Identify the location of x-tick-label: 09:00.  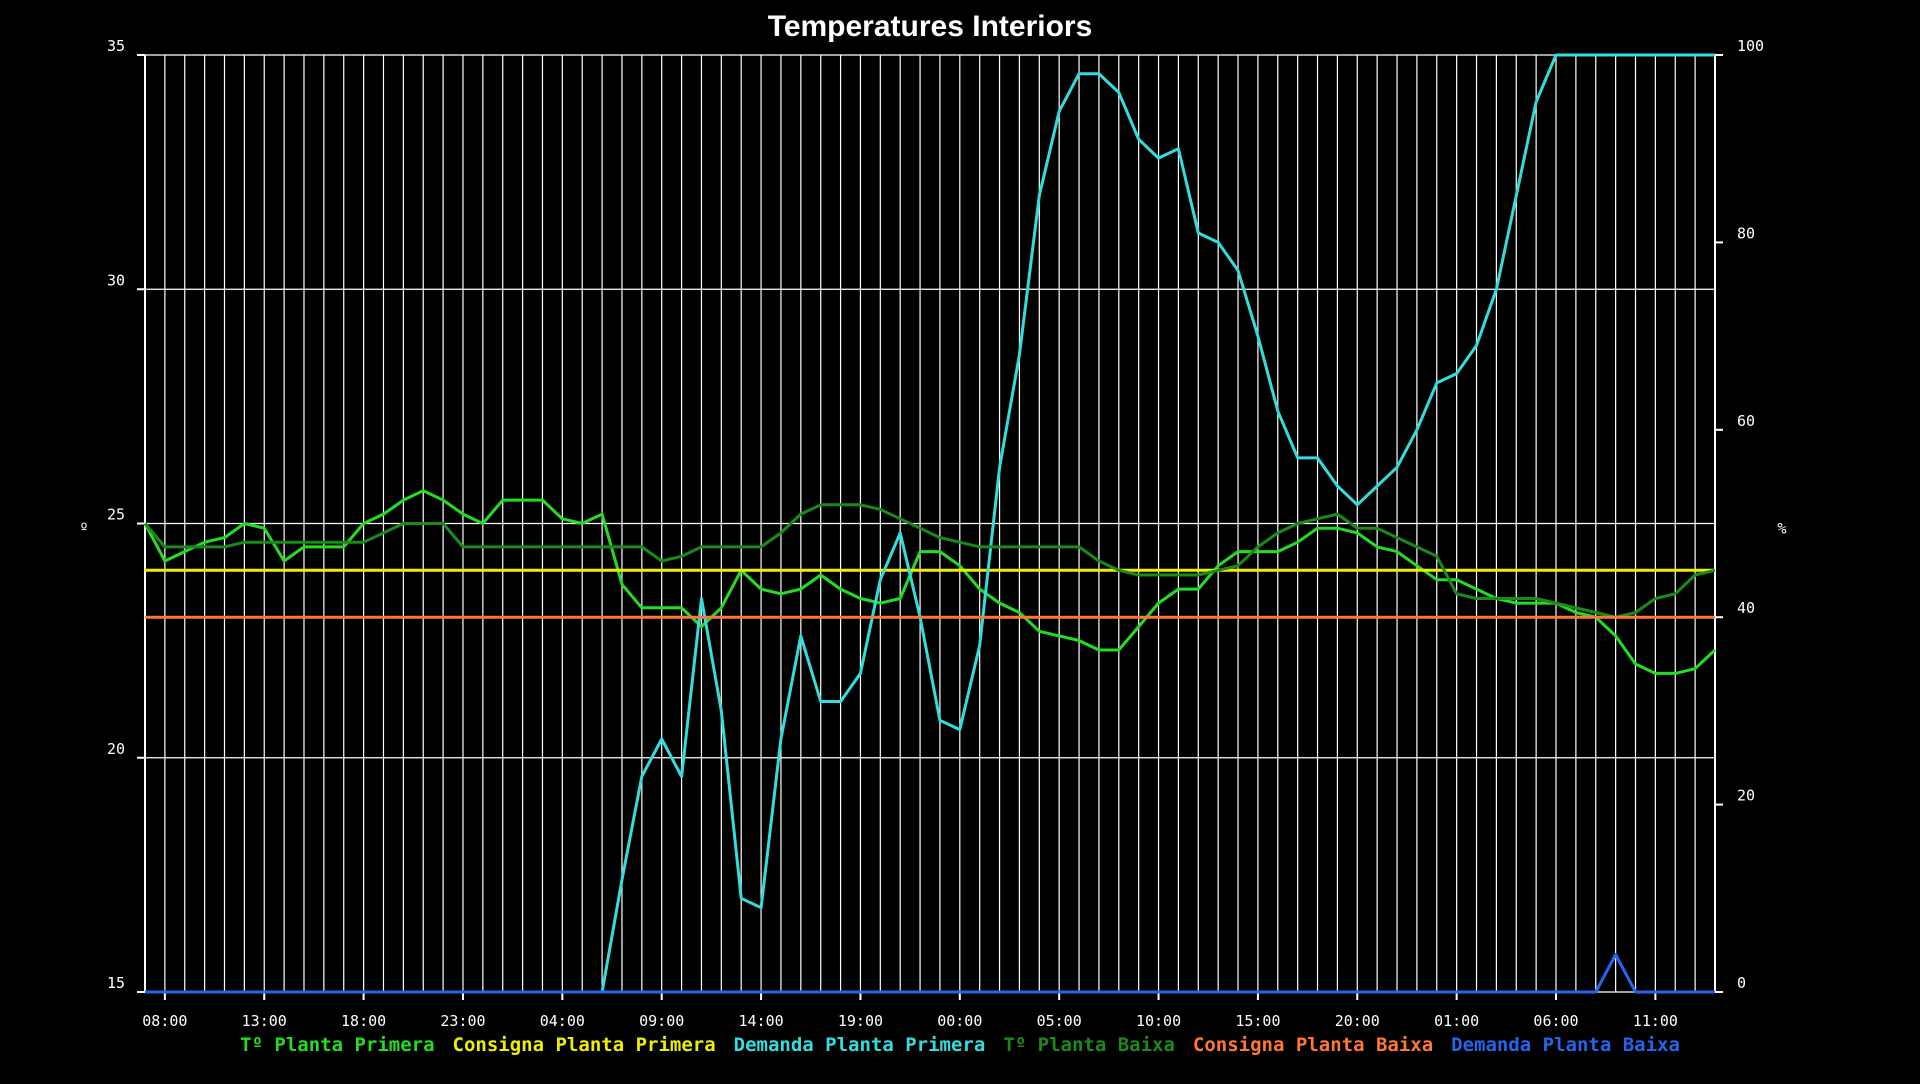
(661, 1021).